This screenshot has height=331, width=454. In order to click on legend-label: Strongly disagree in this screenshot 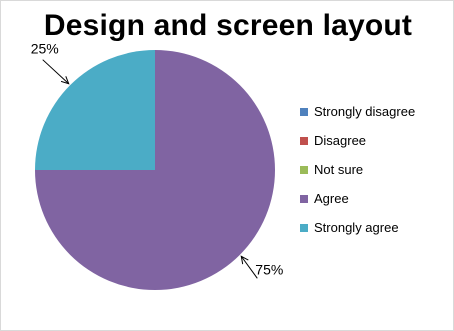, I will do `click(365, 111)`.